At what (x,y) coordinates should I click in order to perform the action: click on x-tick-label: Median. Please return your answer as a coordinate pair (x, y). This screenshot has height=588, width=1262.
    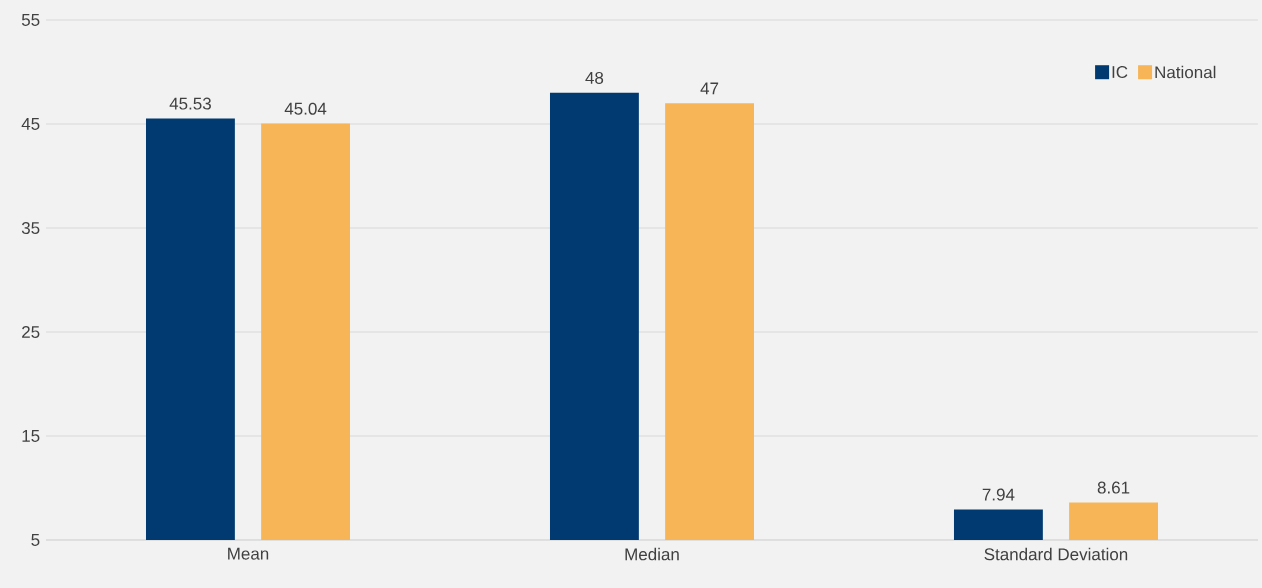
    Looking at the image, I should click on (652, 554).